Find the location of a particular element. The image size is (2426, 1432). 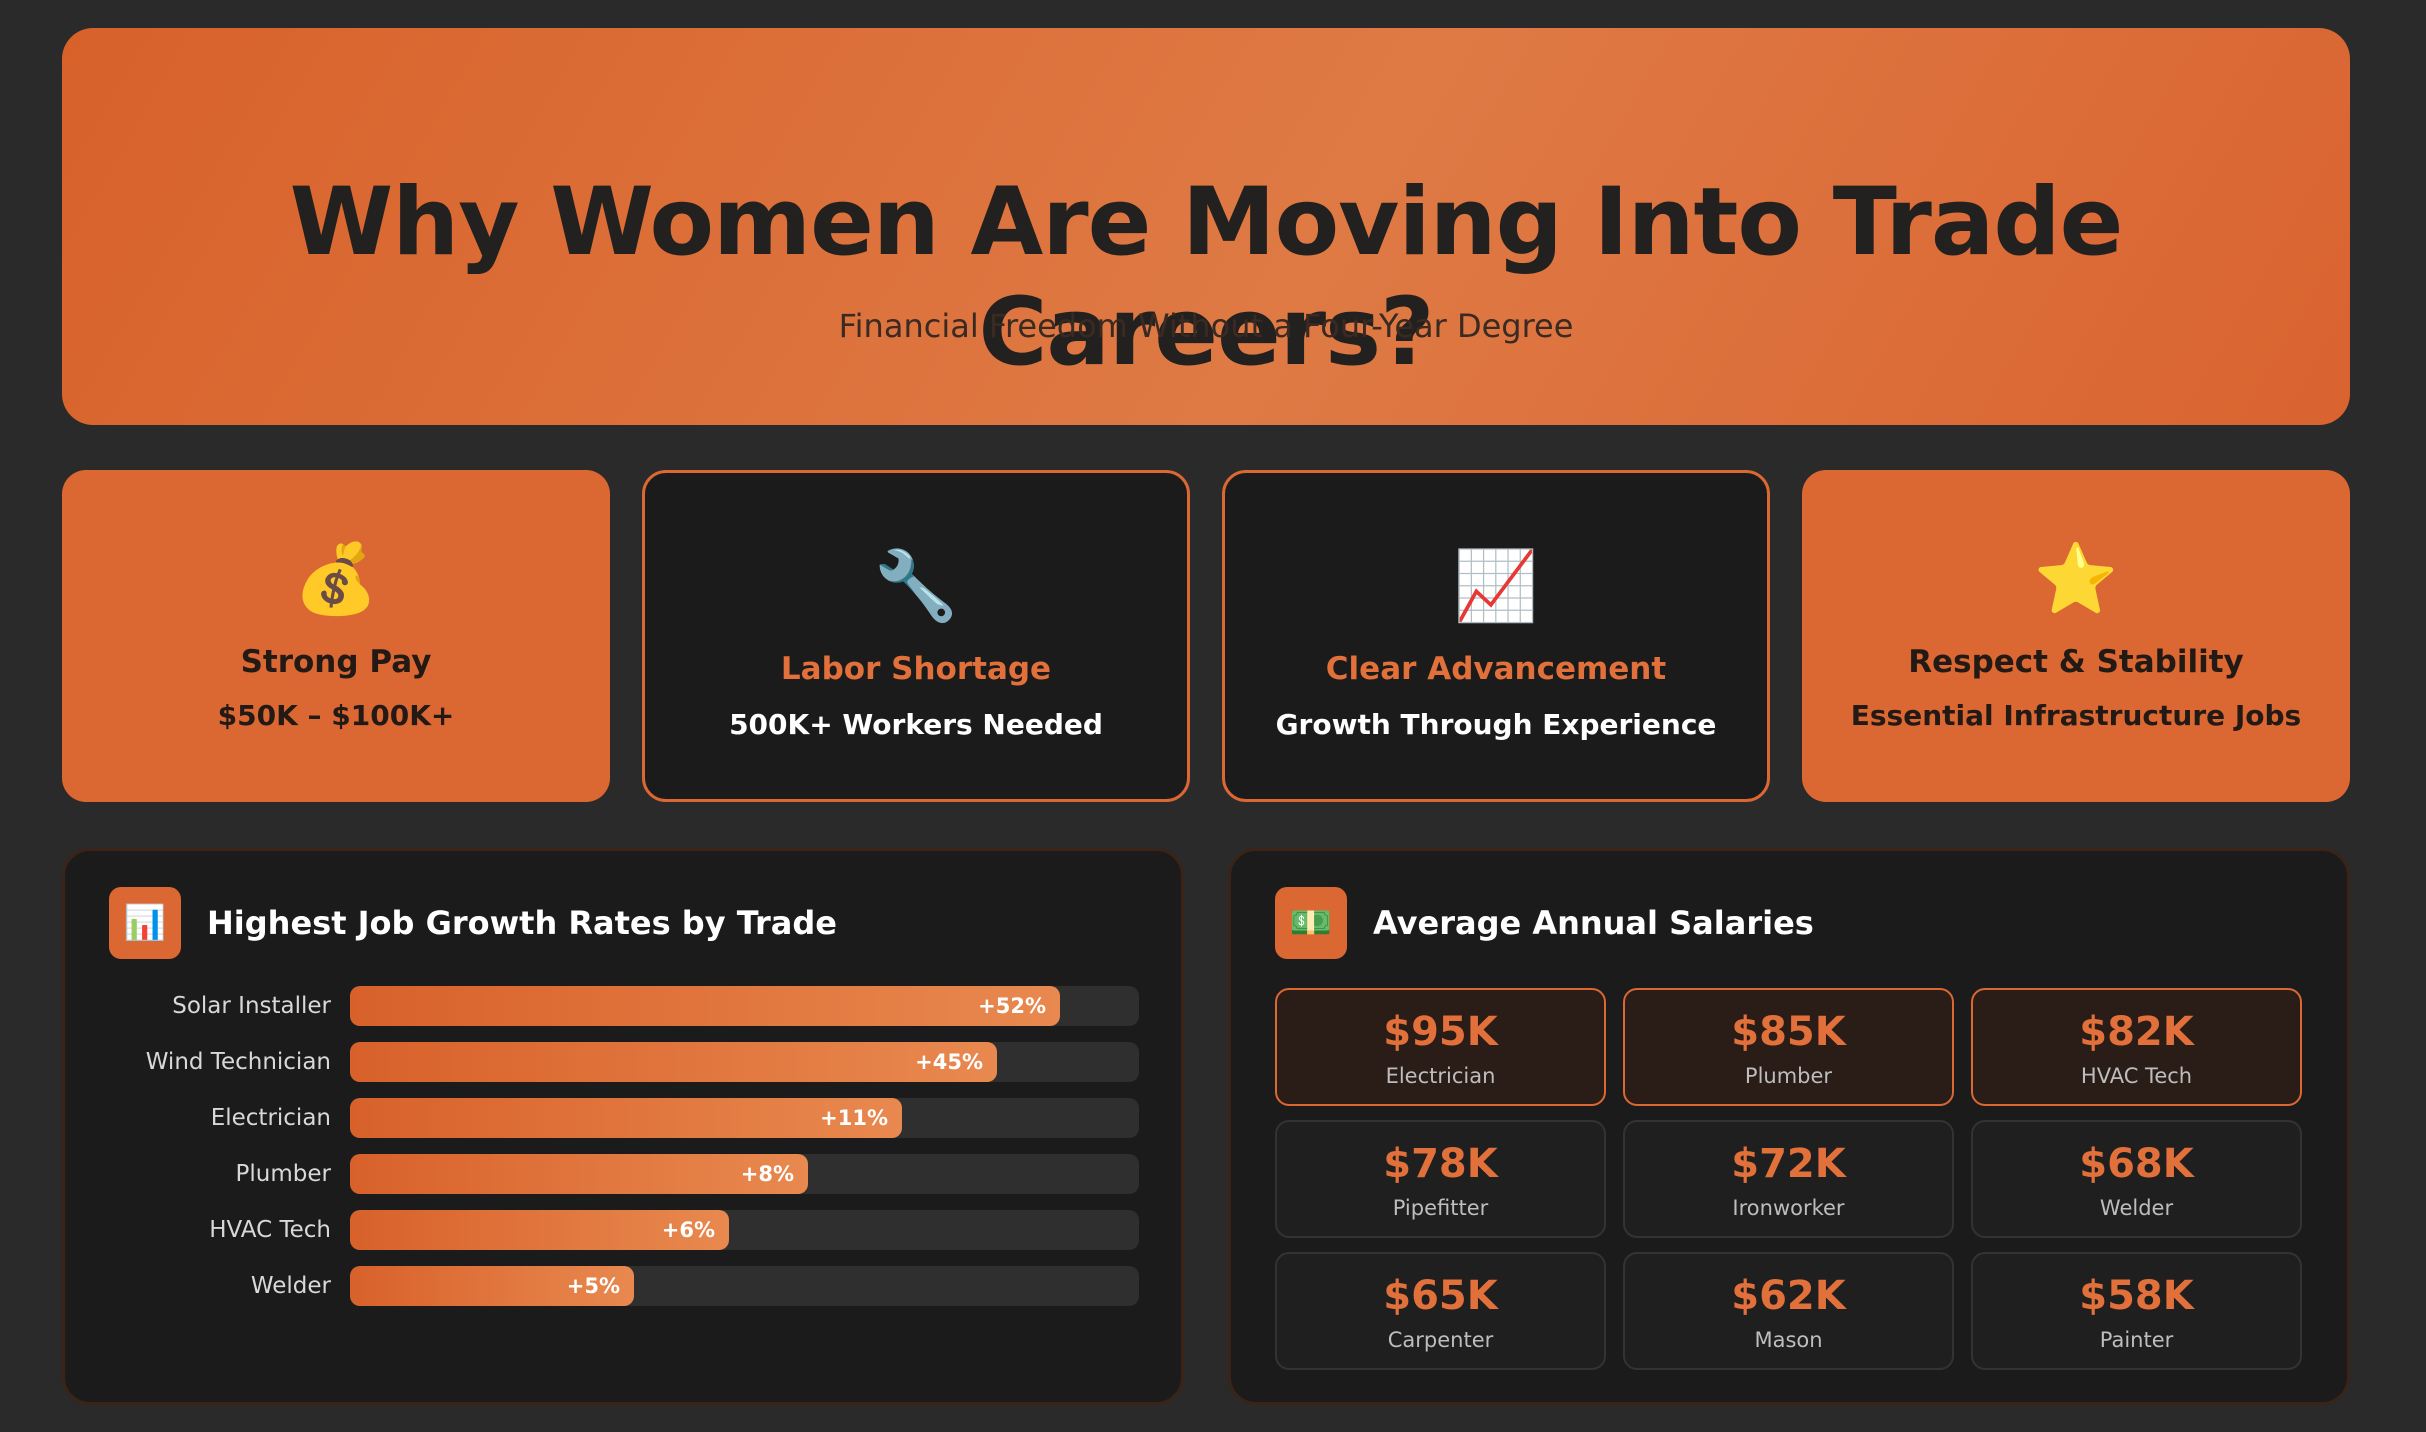

bar-category-label: Plumber is located at coordinates (283, 1174).